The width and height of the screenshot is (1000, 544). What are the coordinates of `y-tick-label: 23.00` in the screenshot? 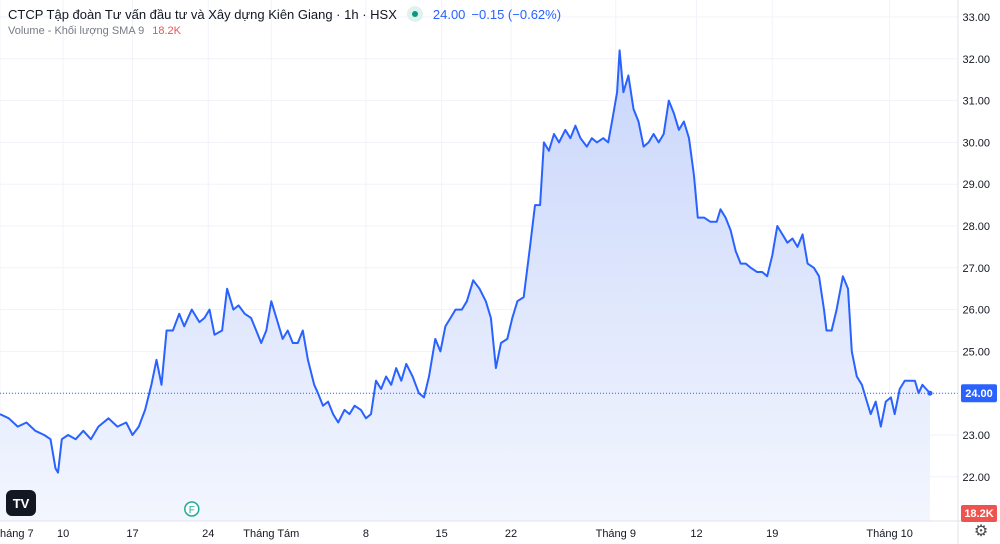 It's located at (976, 436).